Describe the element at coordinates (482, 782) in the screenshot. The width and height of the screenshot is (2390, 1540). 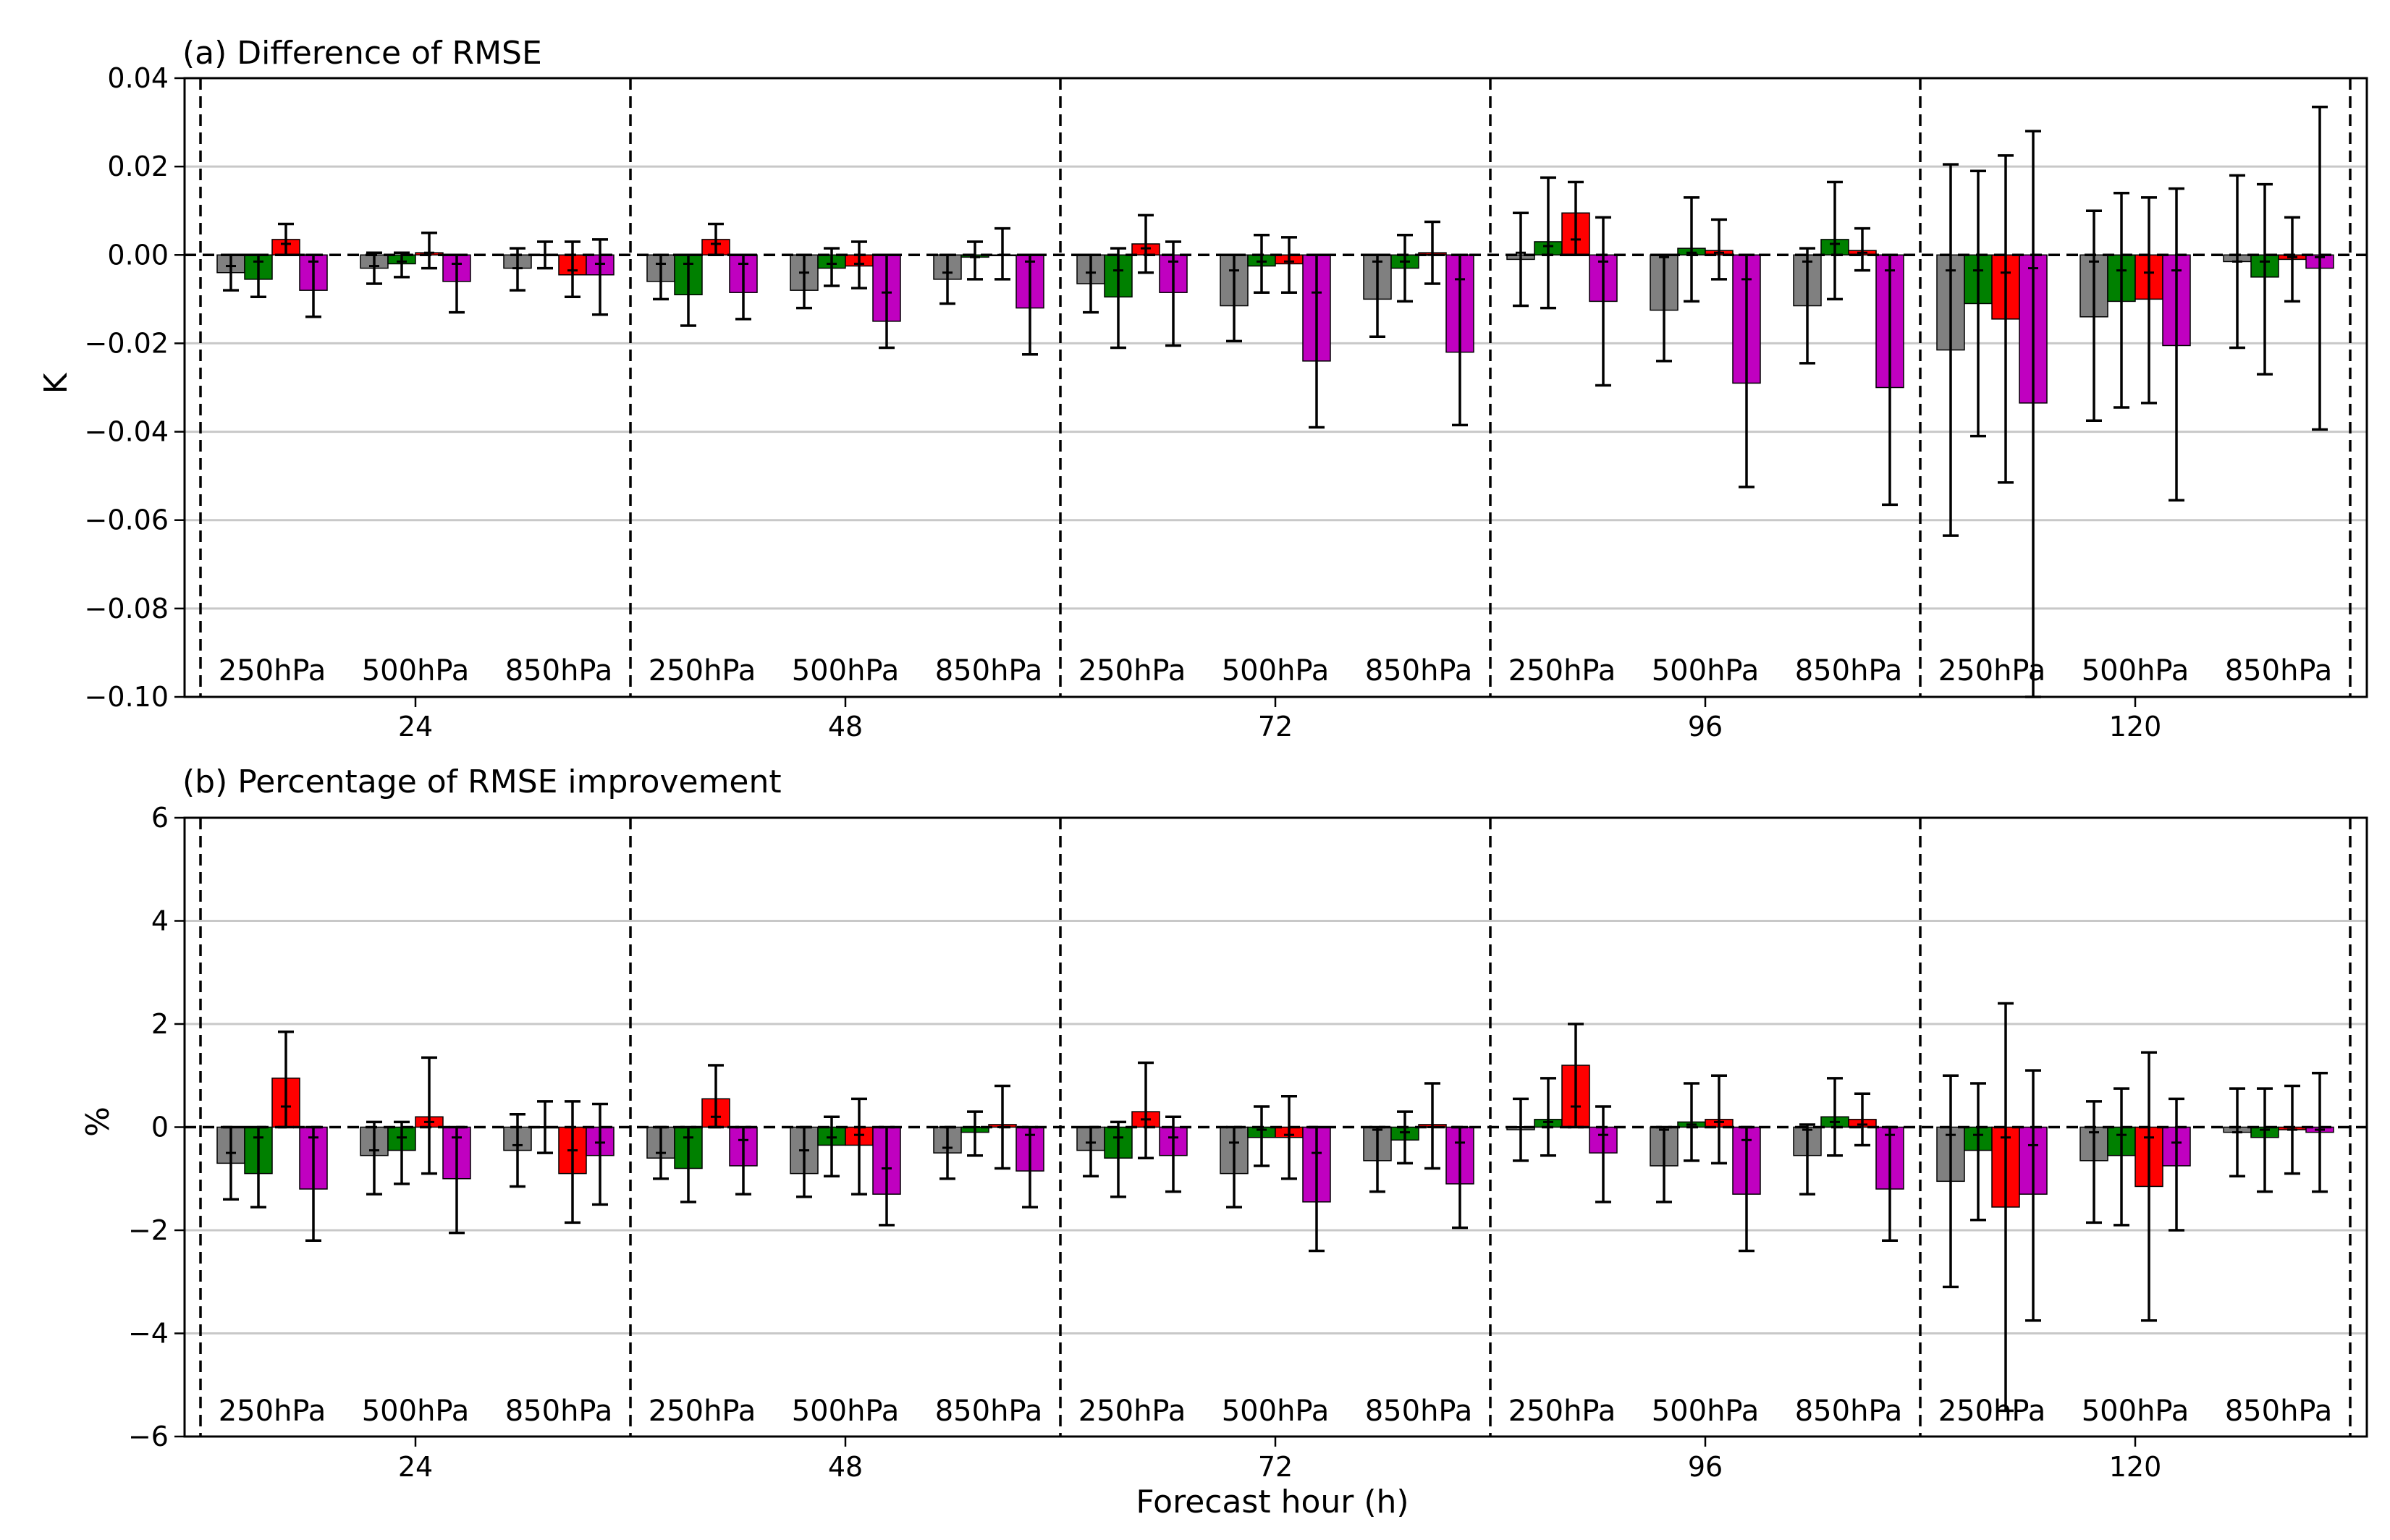
I see `panel-b-title: (b) Percentage of RMSE improvement` at that location.